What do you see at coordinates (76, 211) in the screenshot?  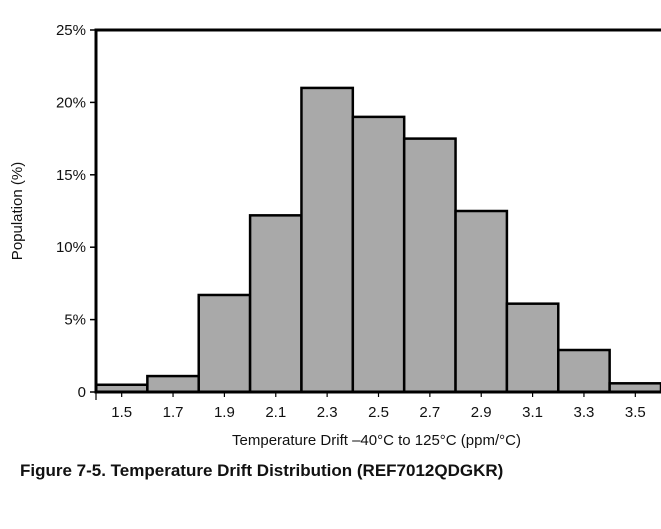 I see `y-axis: 0 5% 10% 15% 20% 25%` at bounding box center [76, 211].